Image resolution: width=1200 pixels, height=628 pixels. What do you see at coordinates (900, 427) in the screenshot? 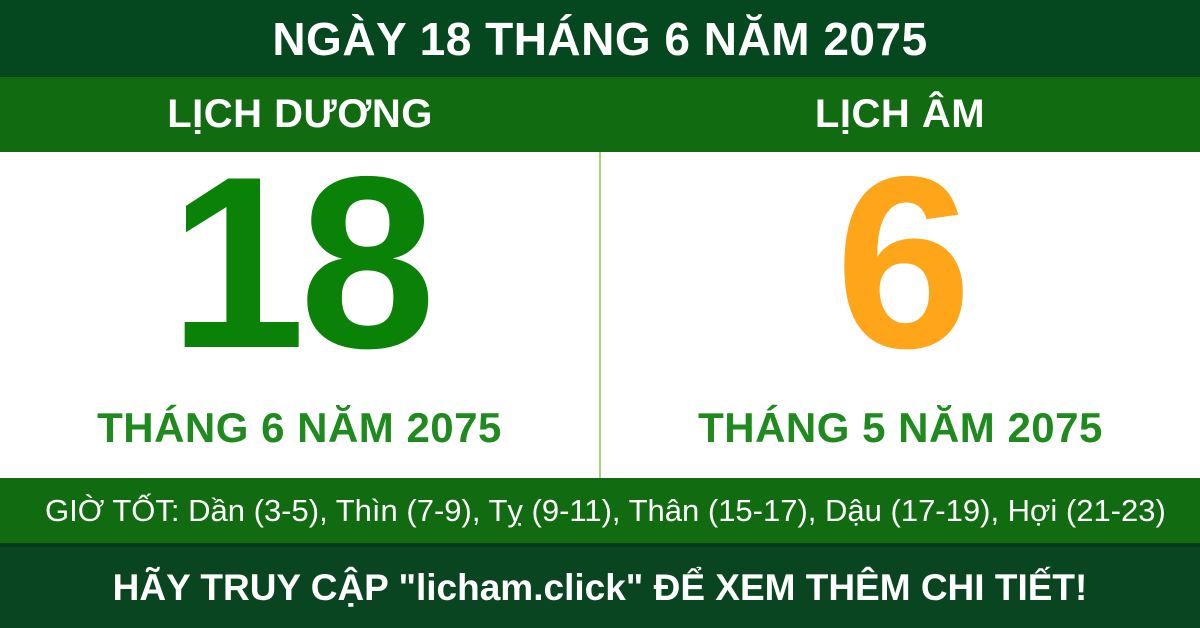
I see `lunar-month-year: THÁNG 5 NĂM 2075` at bounding box center [900, 427].